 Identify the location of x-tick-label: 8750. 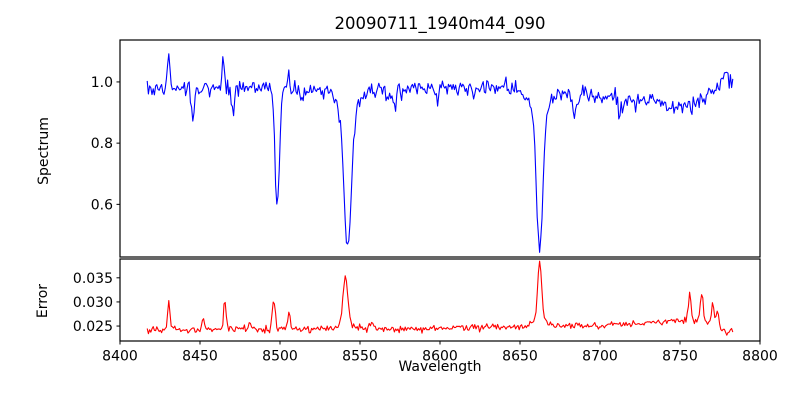
(680, 357).